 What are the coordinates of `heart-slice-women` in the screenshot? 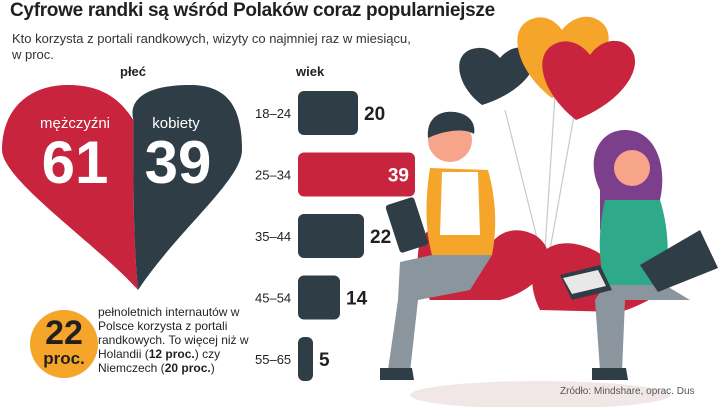 It's located at (187, 187).